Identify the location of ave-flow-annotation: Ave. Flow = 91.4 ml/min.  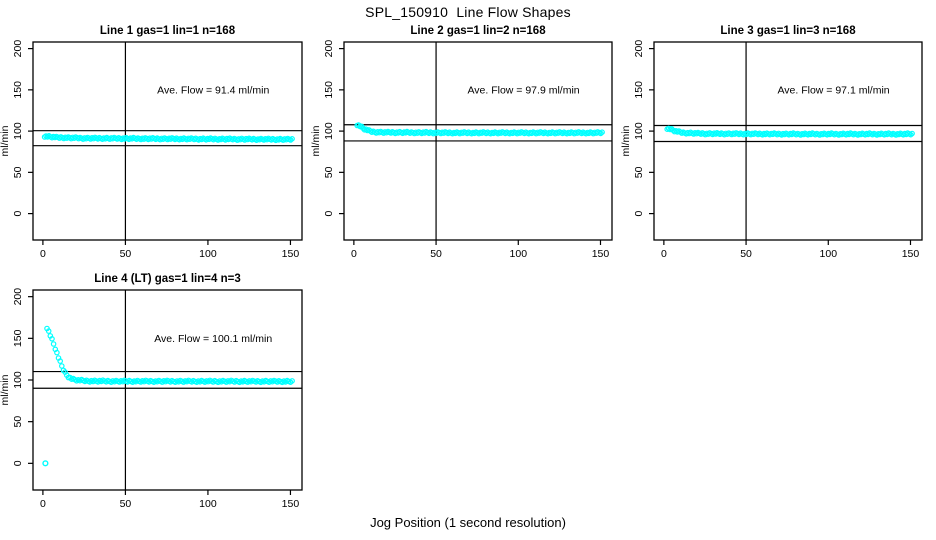
(213, 90).